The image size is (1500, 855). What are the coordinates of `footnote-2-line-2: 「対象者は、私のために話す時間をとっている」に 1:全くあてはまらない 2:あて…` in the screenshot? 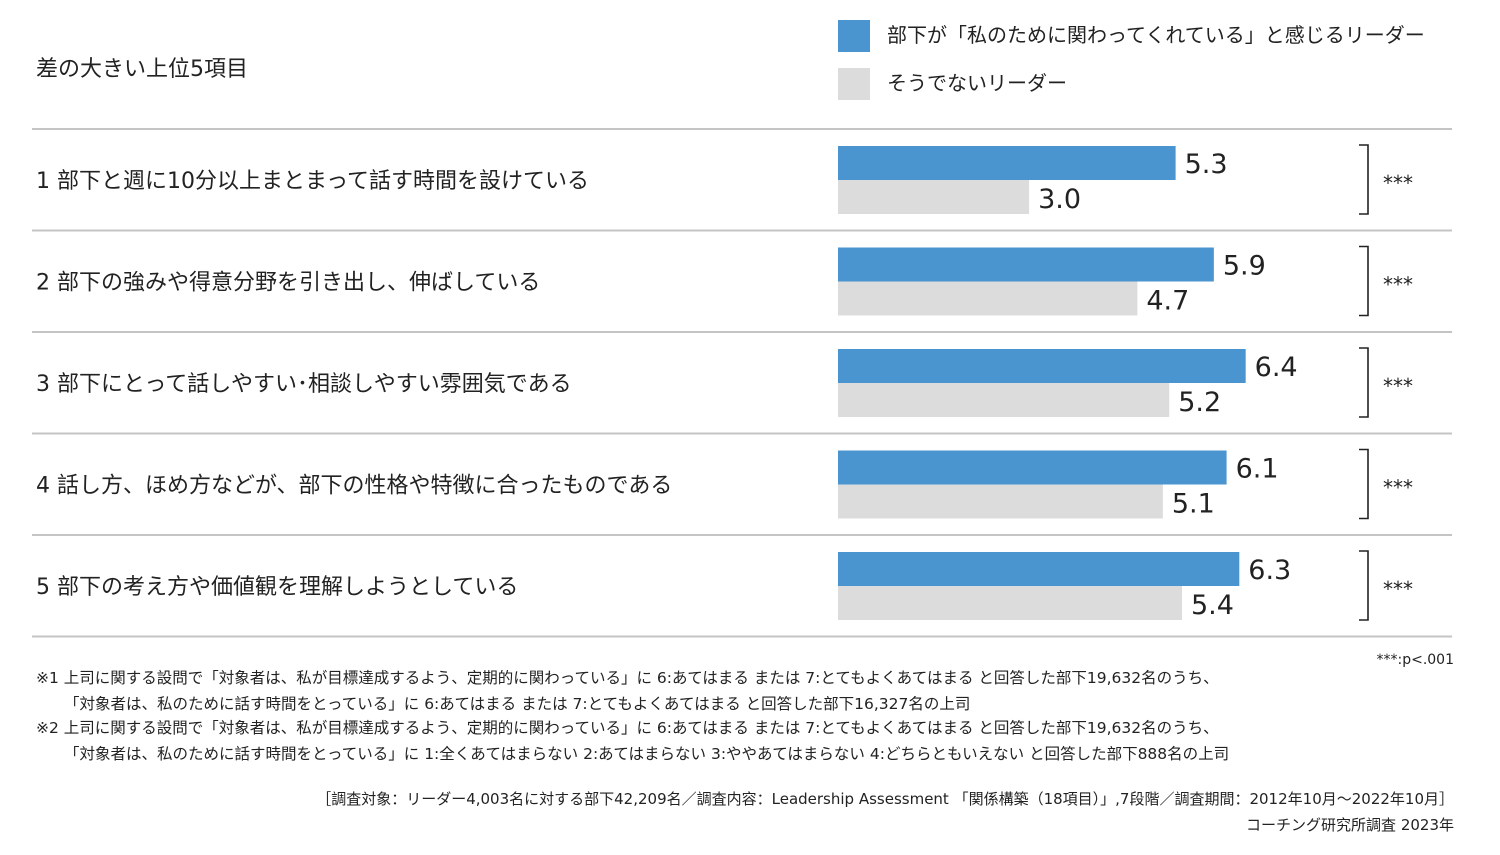 It's located at (647, 754).